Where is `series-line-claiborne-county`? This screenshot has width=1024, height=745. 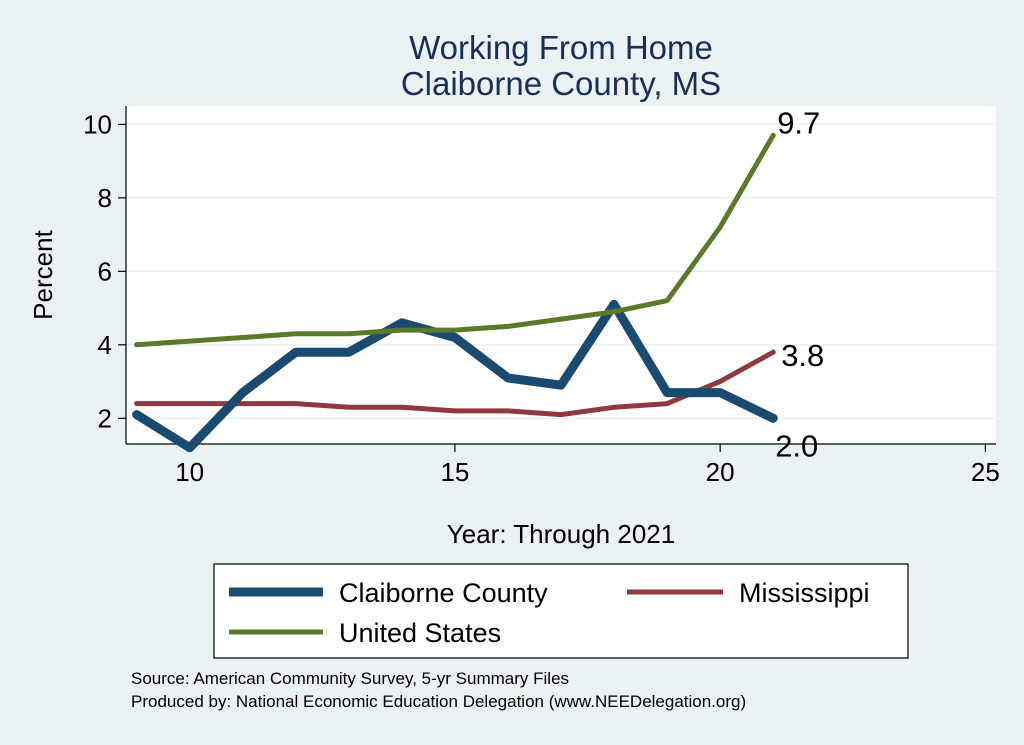
series-line-claiborne-county is located at coordinates (455, 376).